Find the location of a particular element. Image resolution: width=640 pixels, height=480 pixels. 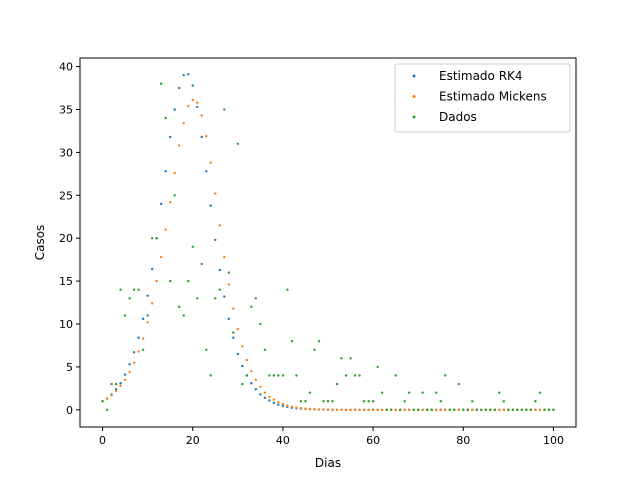

legend-box is located at coordinates (482, 98).